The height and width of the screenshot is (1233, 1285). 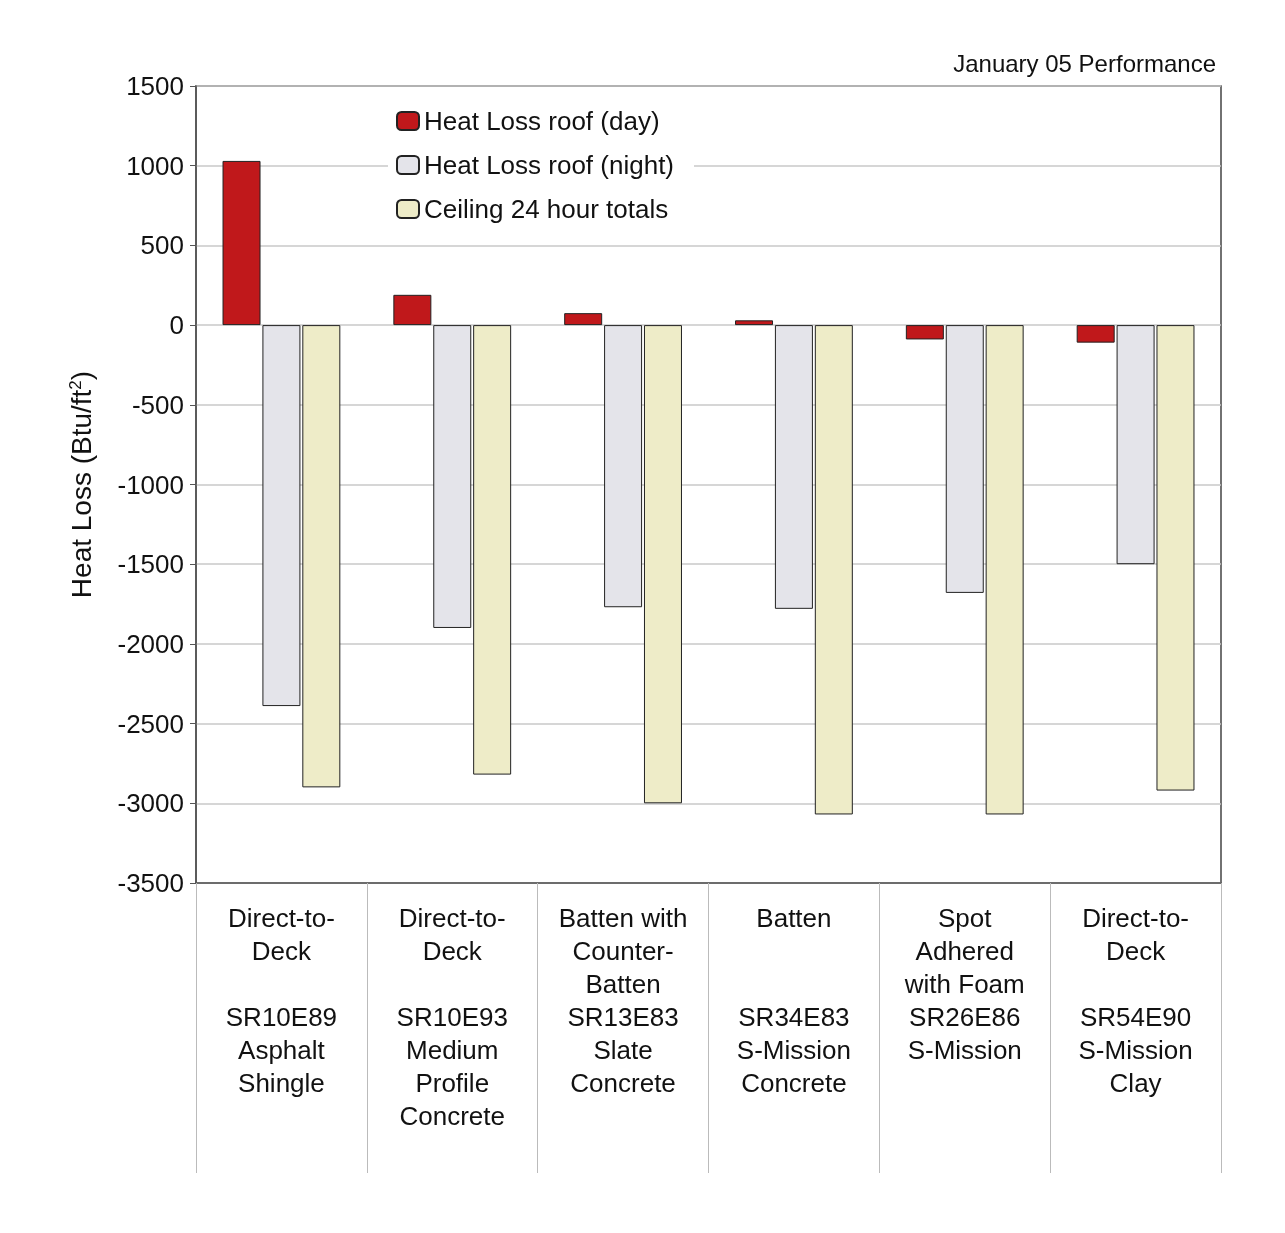 I want to click on x-tick-label: Spot Adhered with Foam SR26E86 S-Mission, so click(x=964, y=983).